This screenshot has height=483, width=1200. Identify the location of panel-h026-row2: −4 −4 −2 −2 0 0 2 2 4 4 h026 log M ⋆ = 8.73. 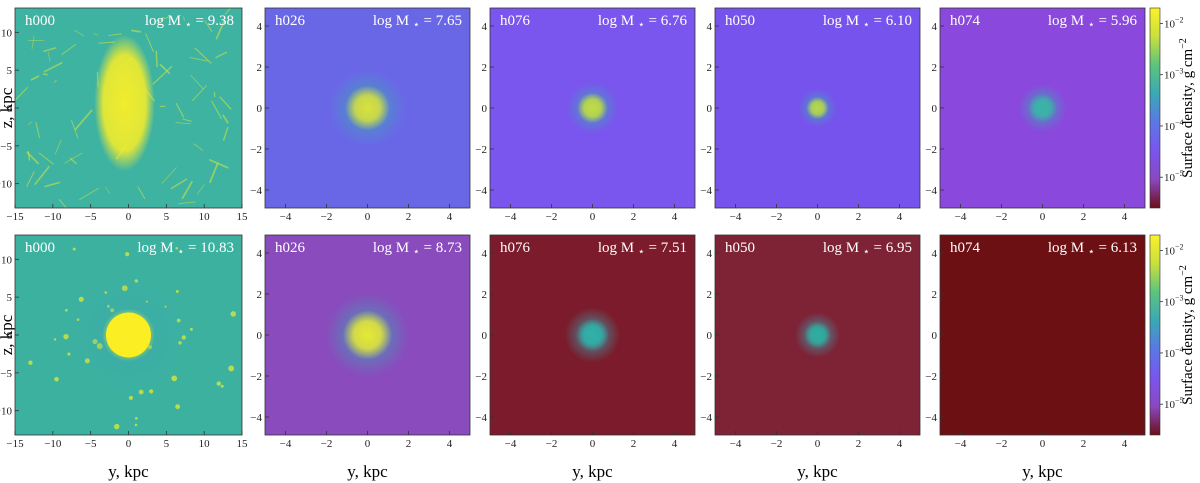
(360, 342).